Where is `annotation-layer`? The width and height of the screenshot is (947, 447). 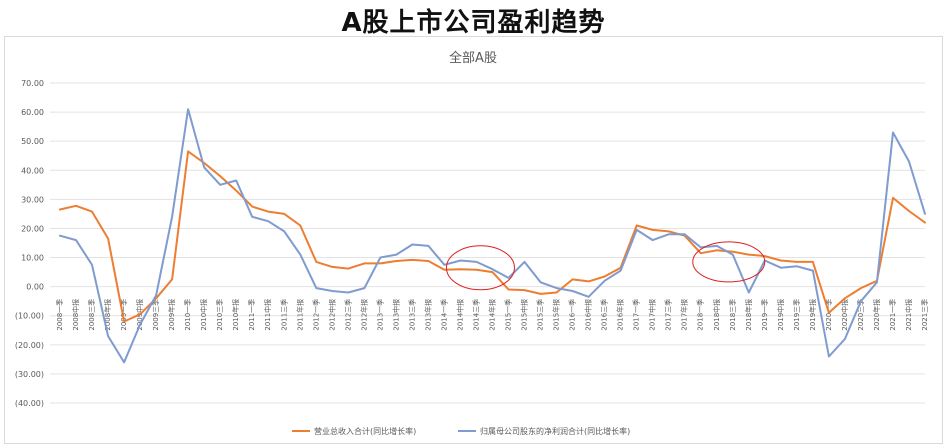 annotation-layer is located at coordinates (605, 266).